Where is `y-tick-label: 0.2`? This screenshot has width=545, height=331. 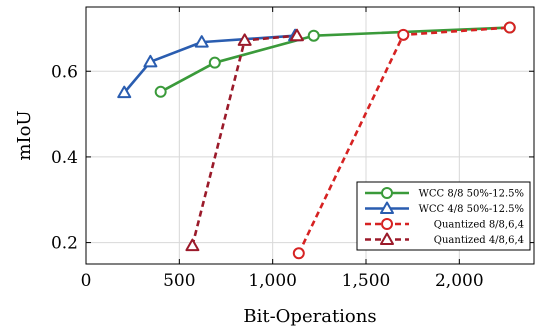
y-tick-label: 0.2 is located at coordinates (64, 244).